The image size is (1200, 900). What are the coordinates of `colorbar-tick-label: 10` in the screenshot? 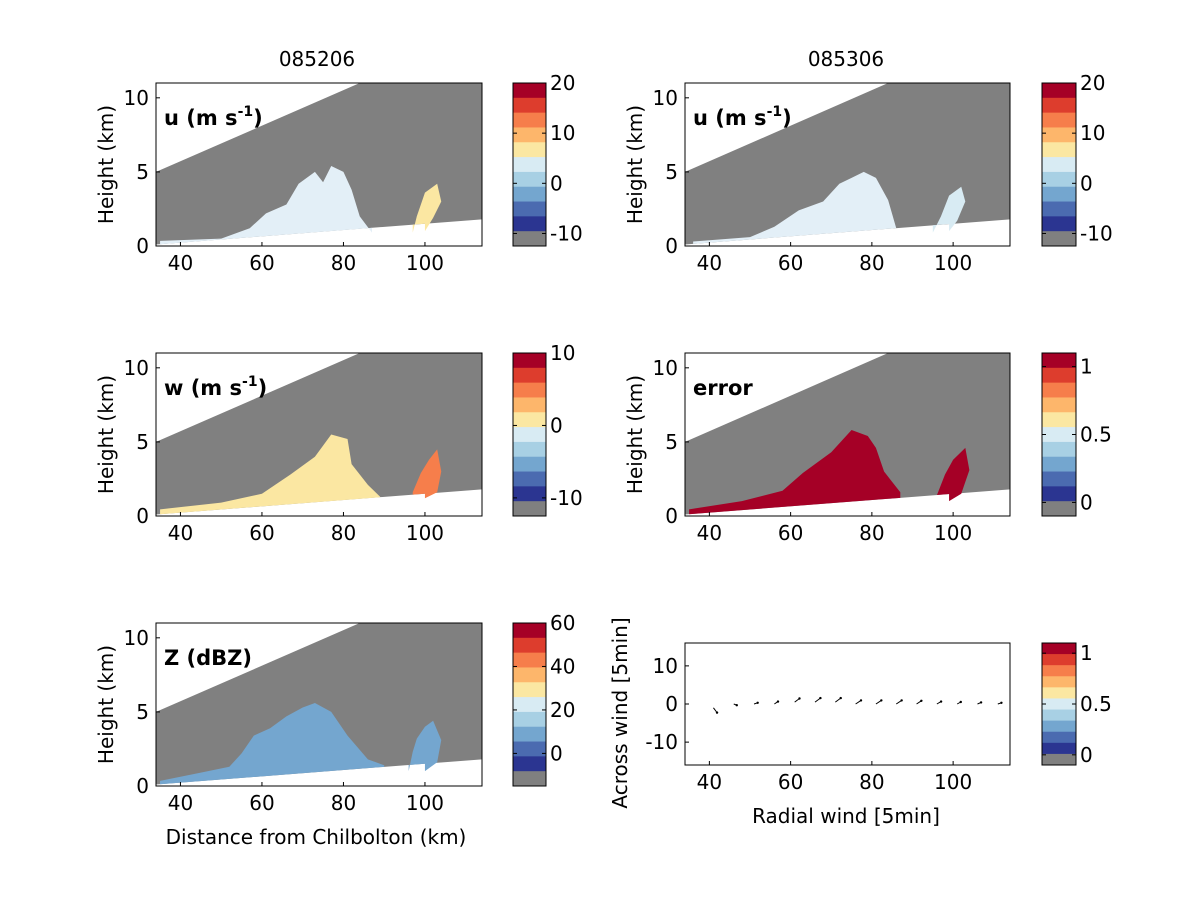 It's located at (562, 133).